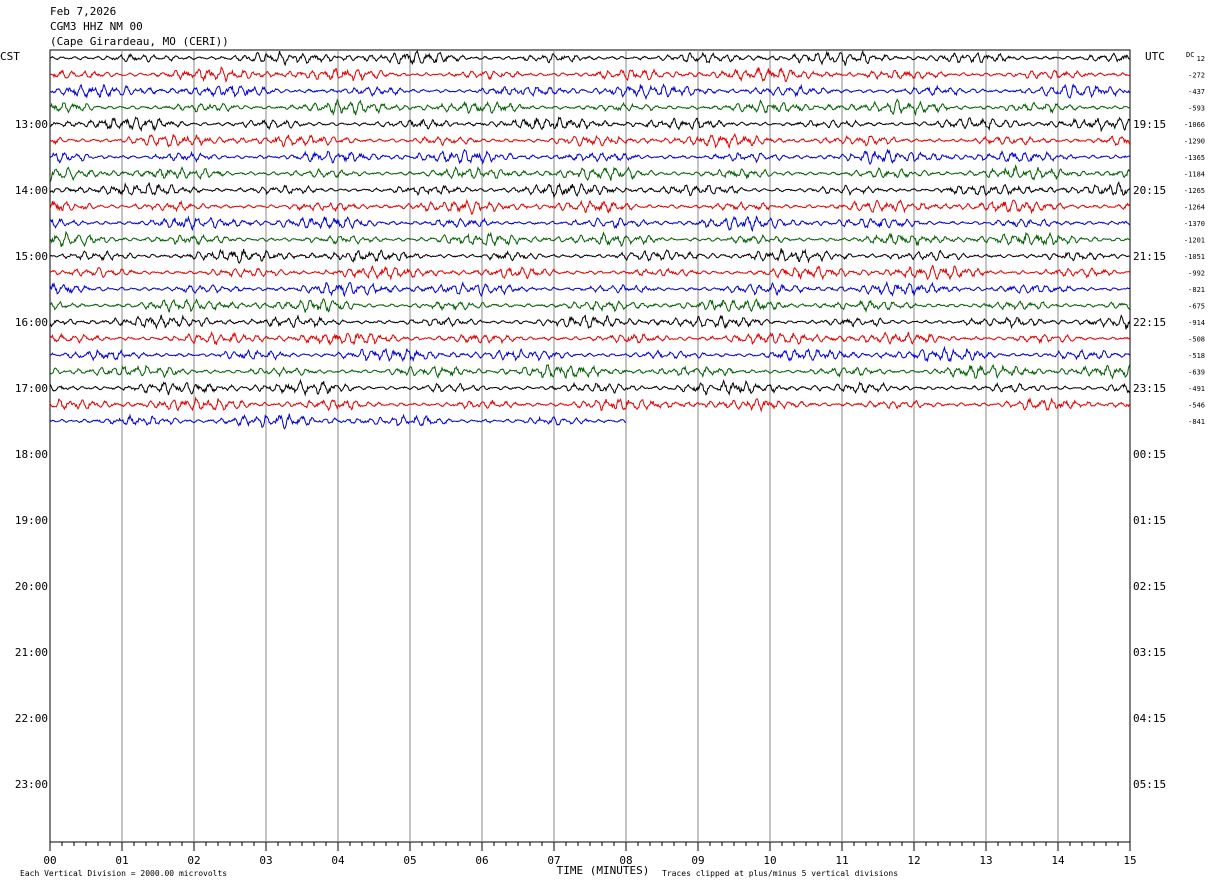 Image resolution: width=1210 pixels, height=886 pixels. Describe the element at coordinates (31, 652) in the screenshot. I see `left-hour-label: 21:00` at that location.